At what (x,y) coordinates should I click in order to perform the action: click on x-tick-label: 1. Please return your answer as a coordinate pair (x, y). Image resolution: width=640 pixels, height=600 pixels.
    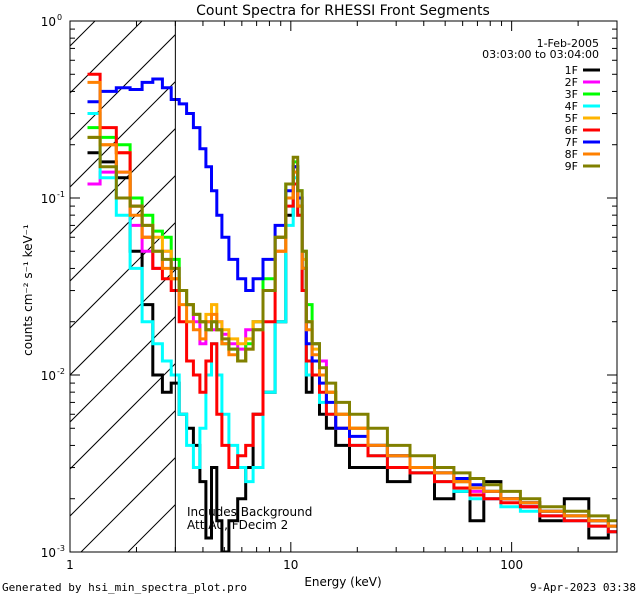
    Looking at the image, I should click on (70, 565).